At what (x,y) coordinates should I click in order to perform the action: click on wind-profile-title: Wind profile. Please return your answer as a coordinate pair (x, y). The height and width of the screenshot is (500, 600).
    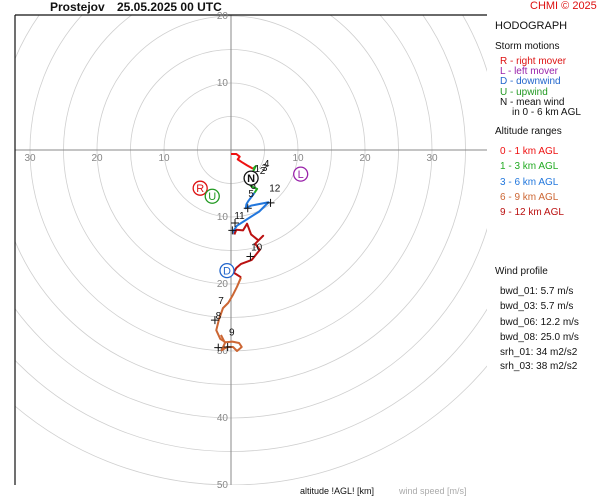
    Looking at the image, I should click on (521, 271).